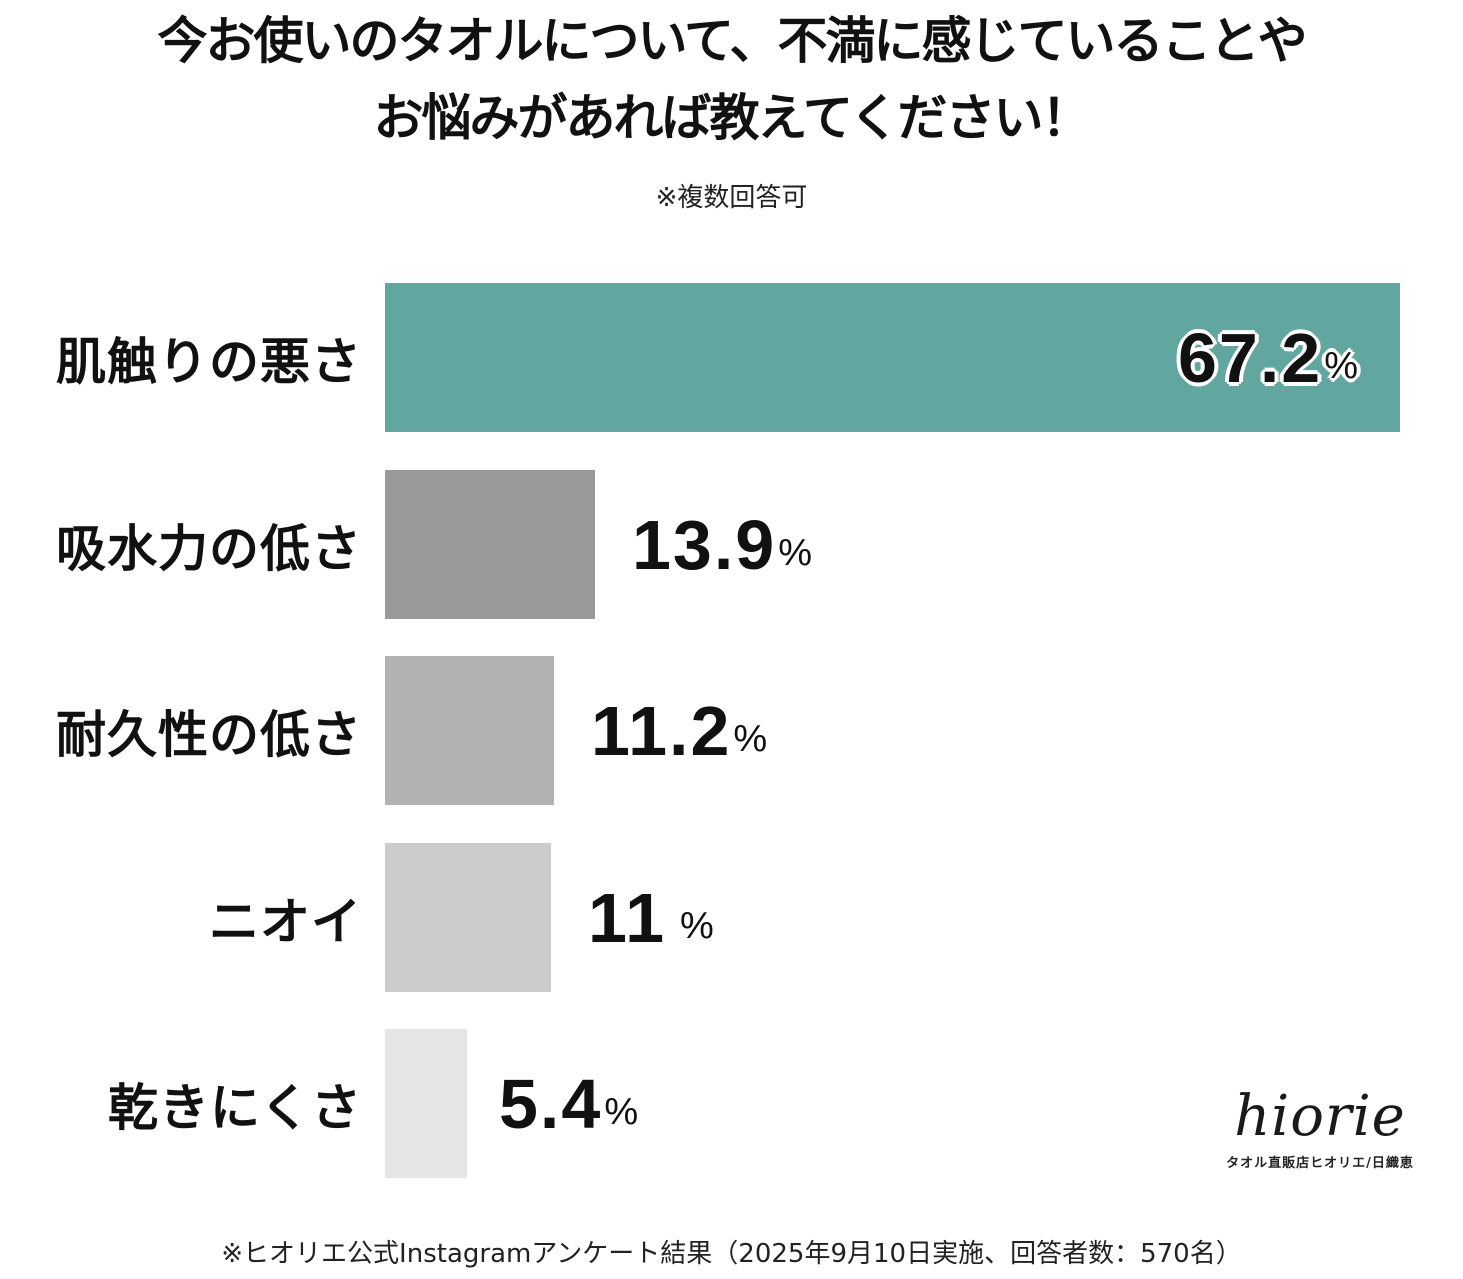 This screenshot has width=1463, height=1279. Describe the element at coordinates (551, 1103) in the screenshot. I see `value-number: 5.4` at that location.